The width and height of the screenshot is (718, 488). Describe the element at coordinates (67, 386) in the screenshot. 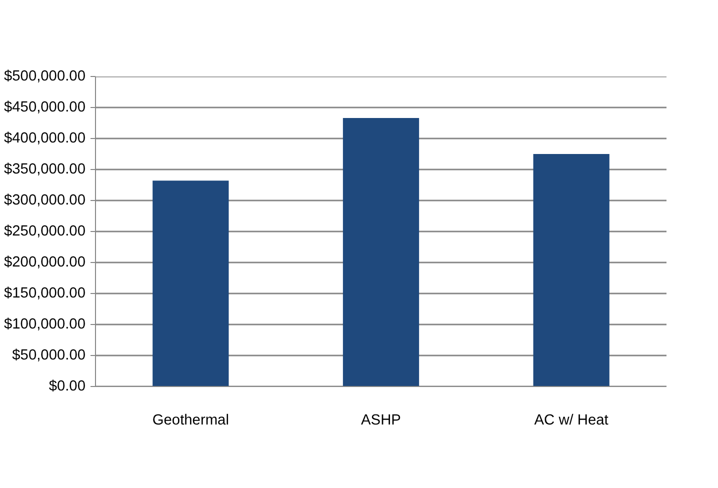

I see `y-tick-label: $0.00` at that location.